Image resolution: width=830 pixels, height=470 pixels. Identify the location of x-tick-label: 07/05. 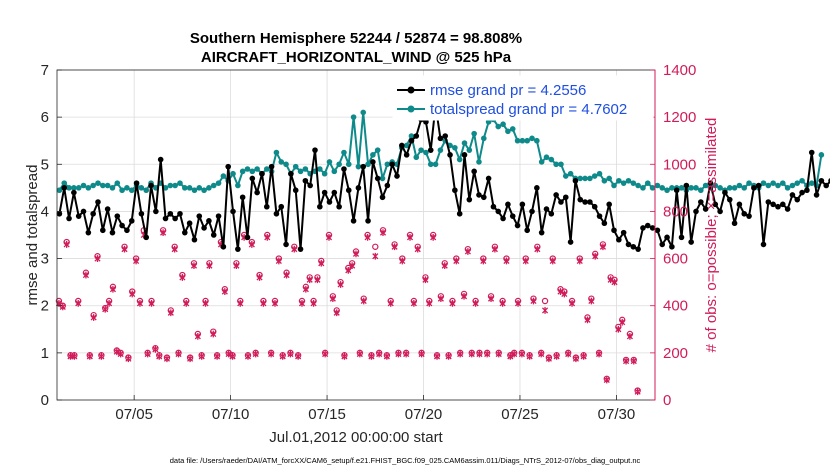
(134, 414).